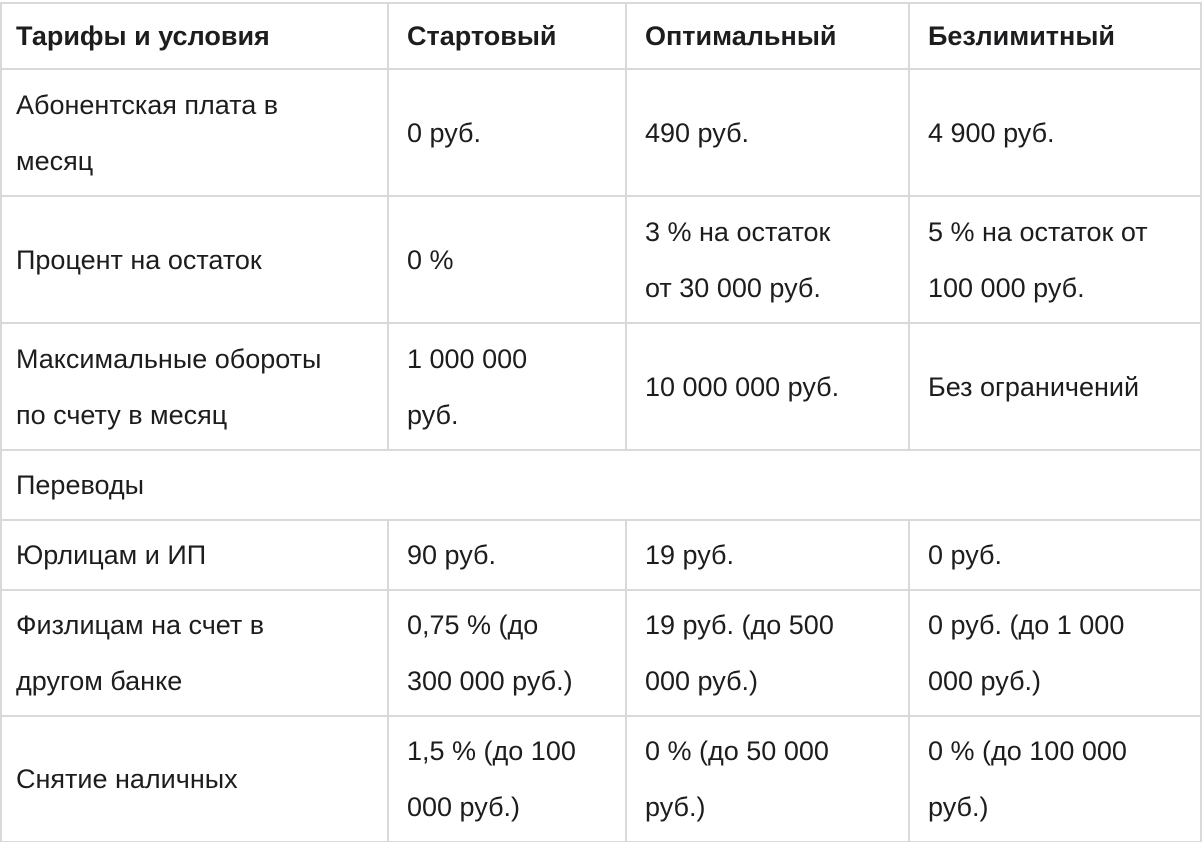 This screenshot has width=1202, height=842. Describe the element at coordinates (507, 653) in the screenshot. I see `cell-value: 0,75 % (до 300 000 руб.)` at that location.